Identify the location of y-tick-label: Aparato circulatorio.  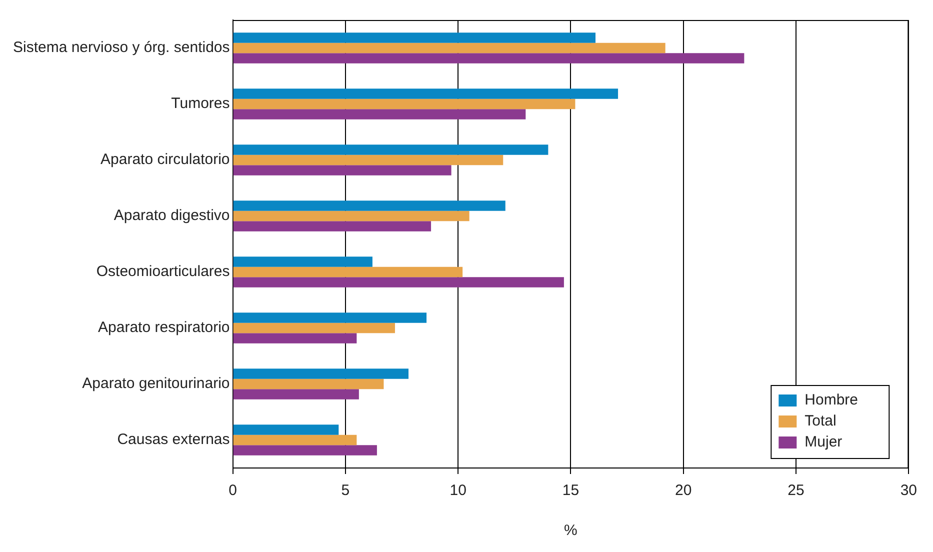
(165, 159).